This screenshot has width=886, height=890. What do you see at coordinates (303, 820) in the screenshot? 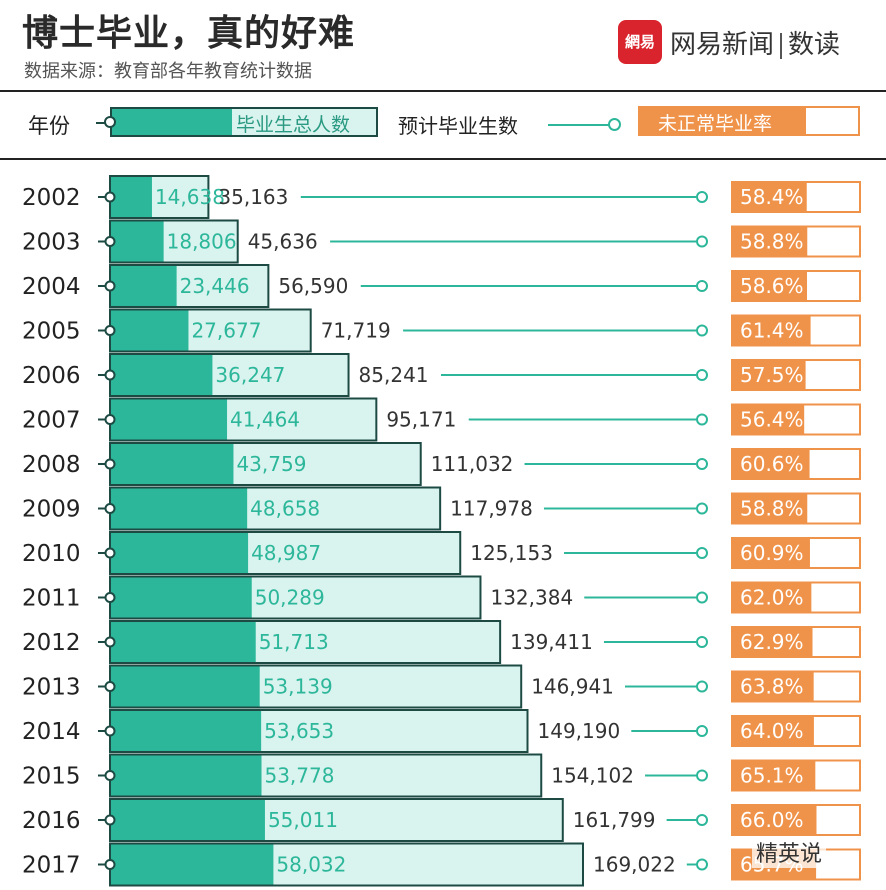
I see `graduates-value-2016: 55,011` at bounding box center [303, 820].